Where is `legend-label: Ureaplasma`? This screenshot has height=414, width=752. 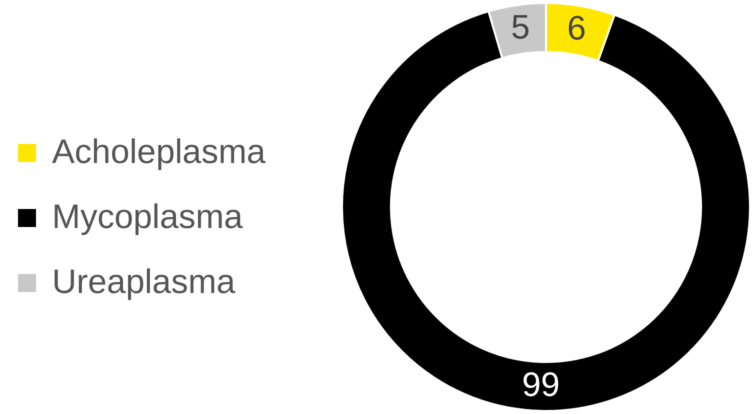 legend-label: Ureaplasma is located at coordinates (144, 282).